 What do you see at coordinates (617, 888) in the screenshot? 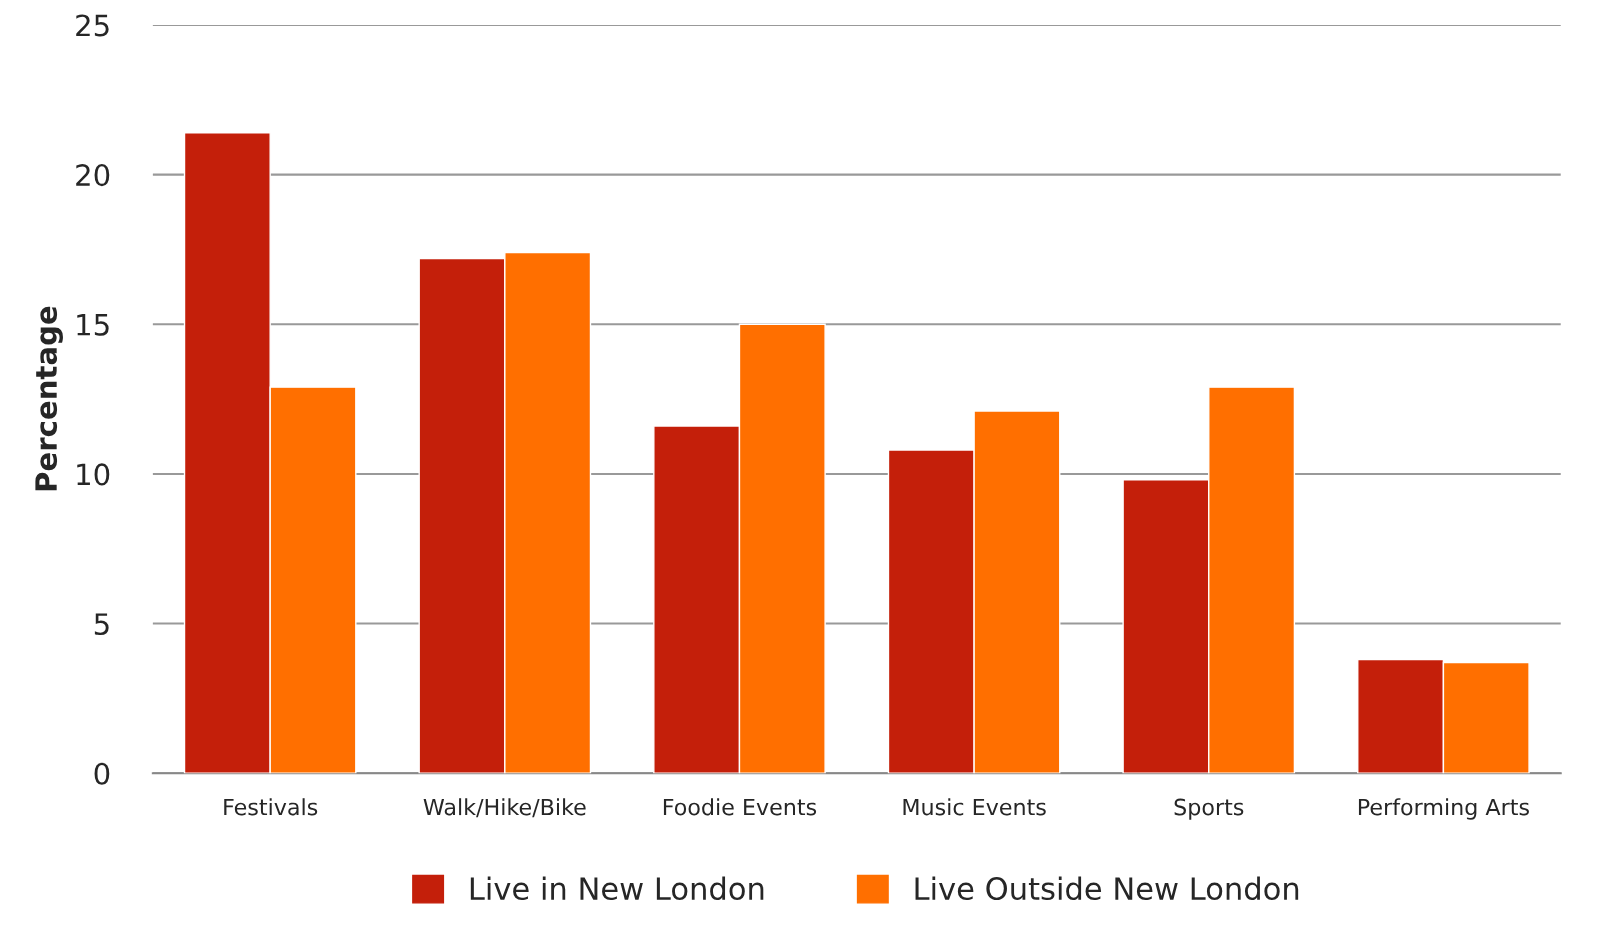
I see `legend-label: Live in New London` at bounding box center [617, 888].